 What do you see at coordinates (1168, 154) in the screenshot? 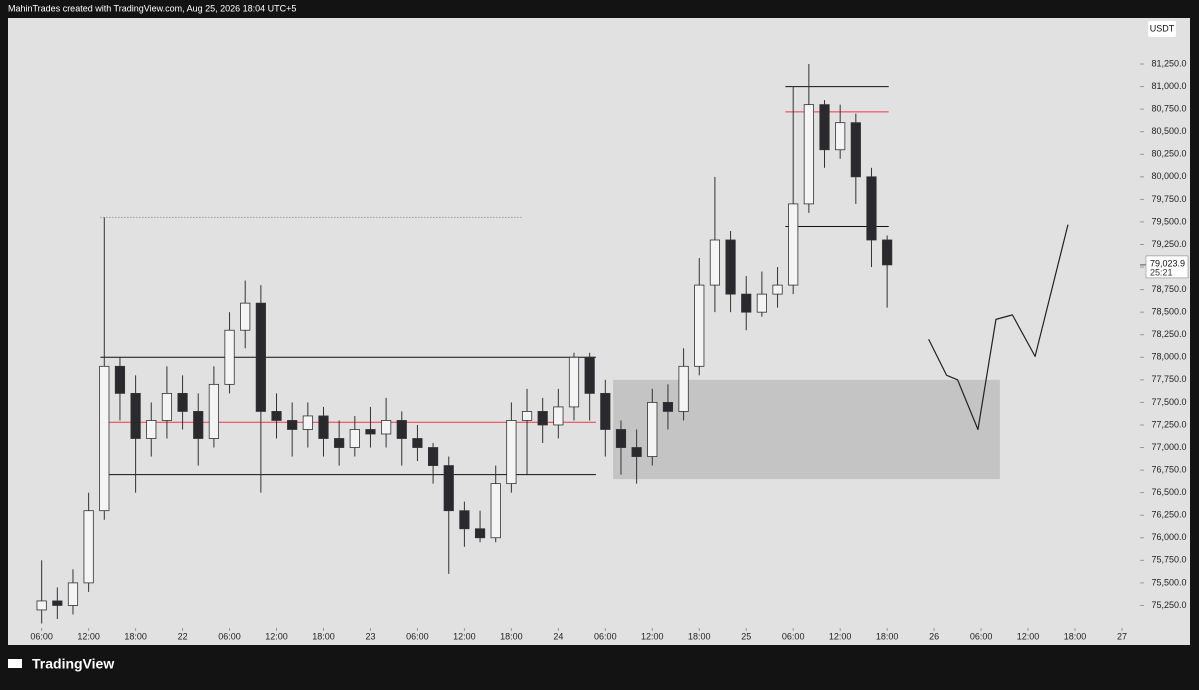
I see `y-tick-label: 80,250.0` at bounding box center [1168, 154].